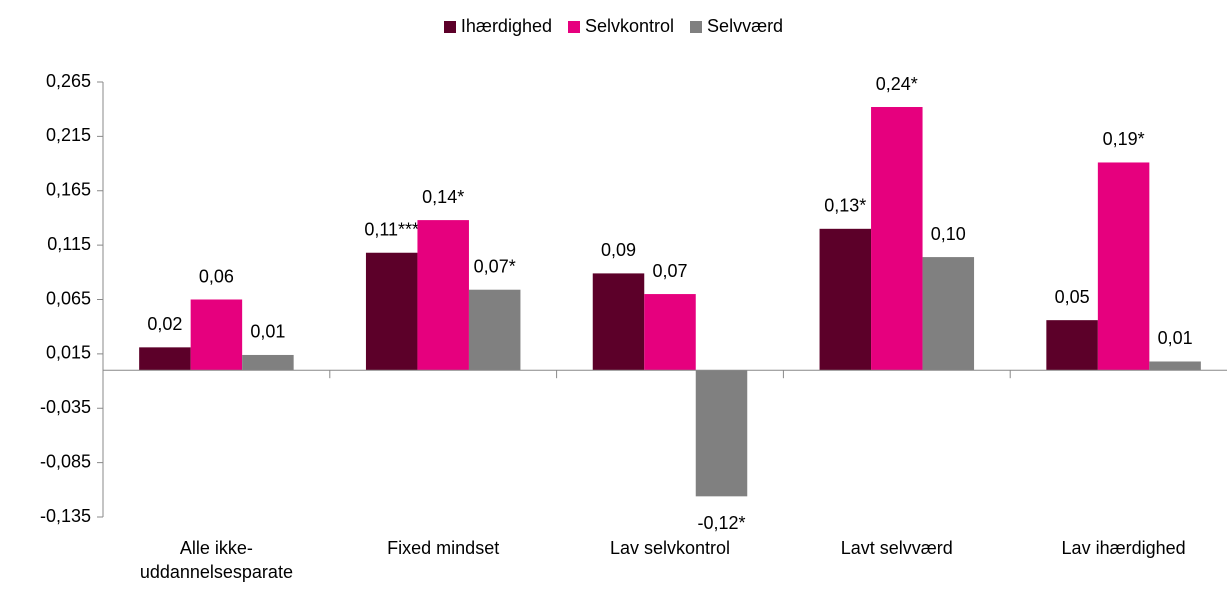  I want to click on value-label: 0,24*, so click(897, 84).